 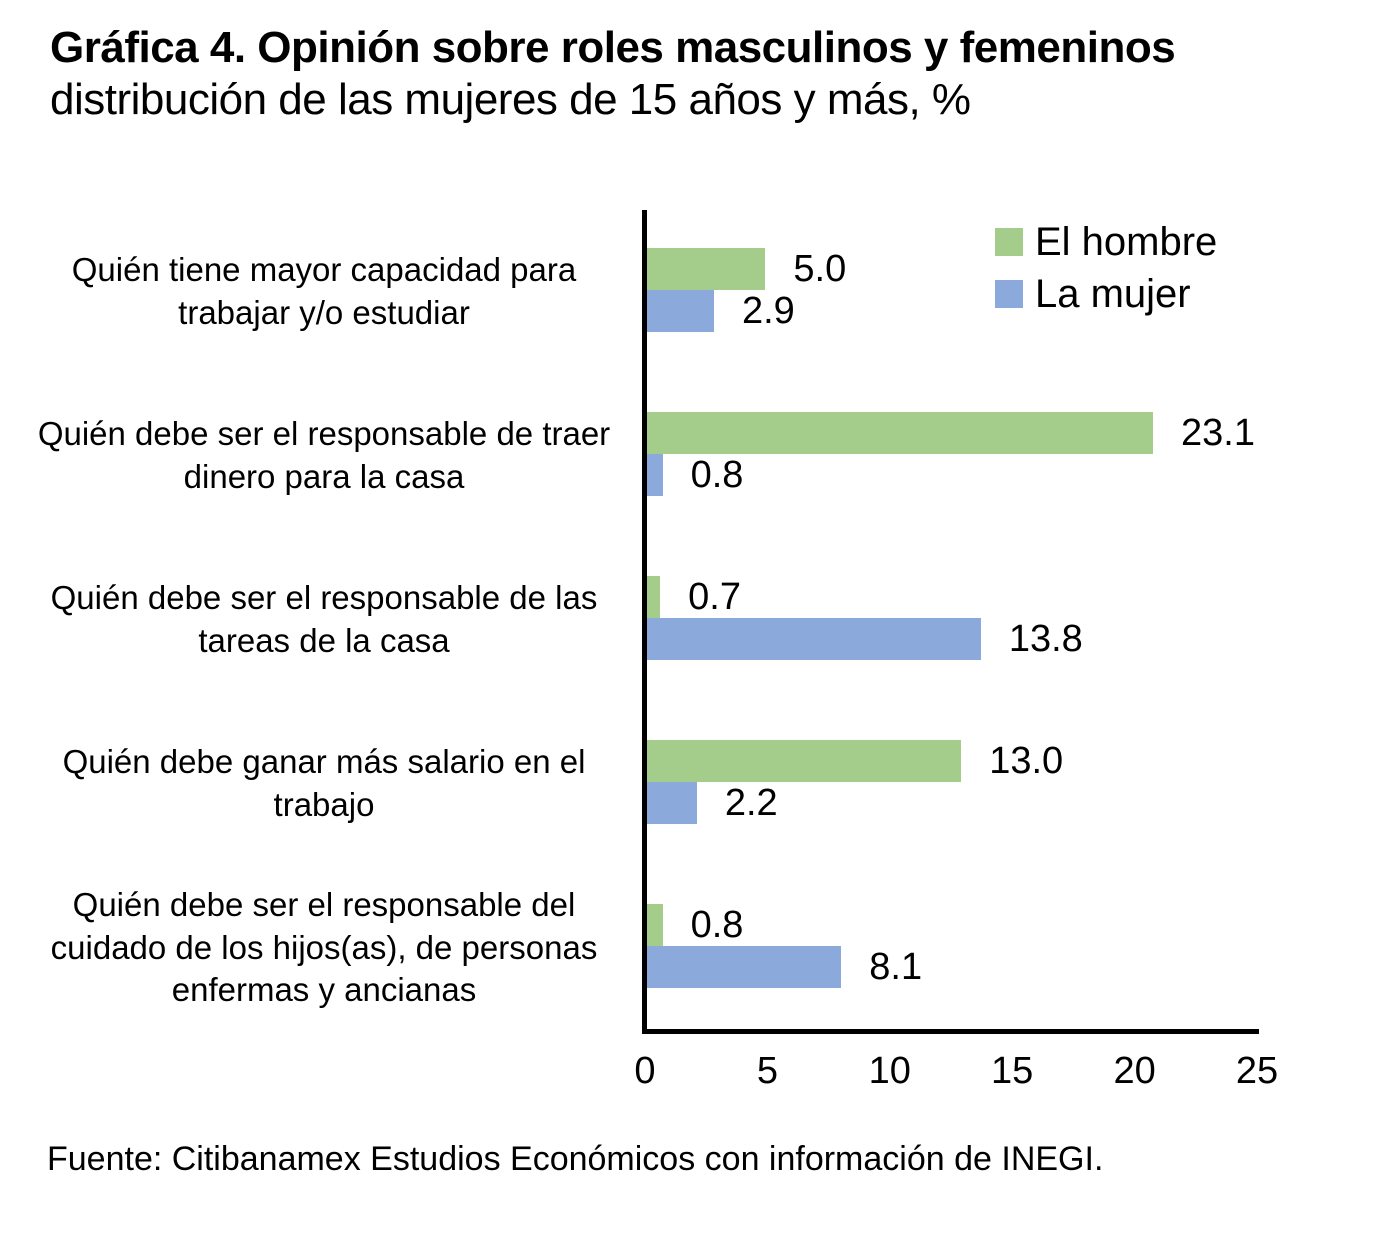 I want to click on x-tick-label: 25, so click(x=1257, y=1071).